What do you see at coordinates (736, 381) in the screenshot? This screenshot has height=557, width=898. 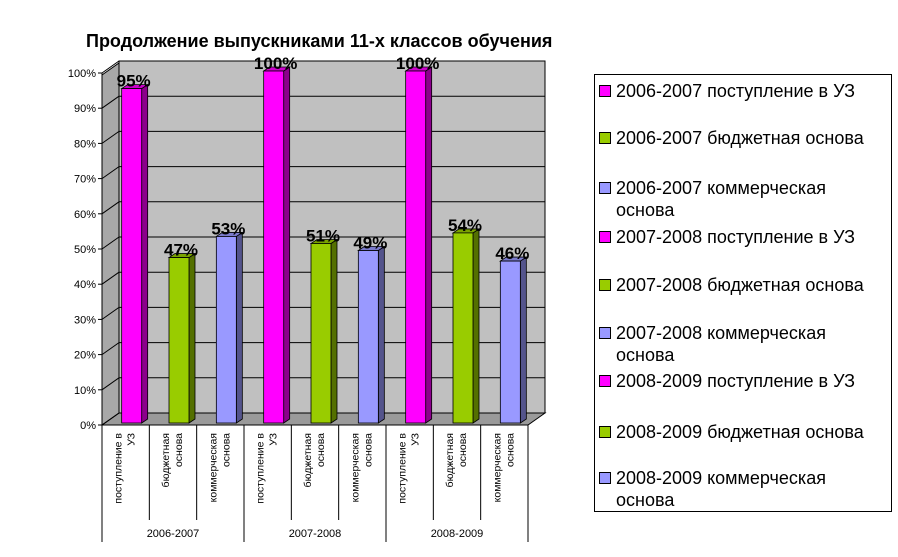 I see `legend-label: 2008-2009 поступление в УЗ` at bounding box center [736, 381].